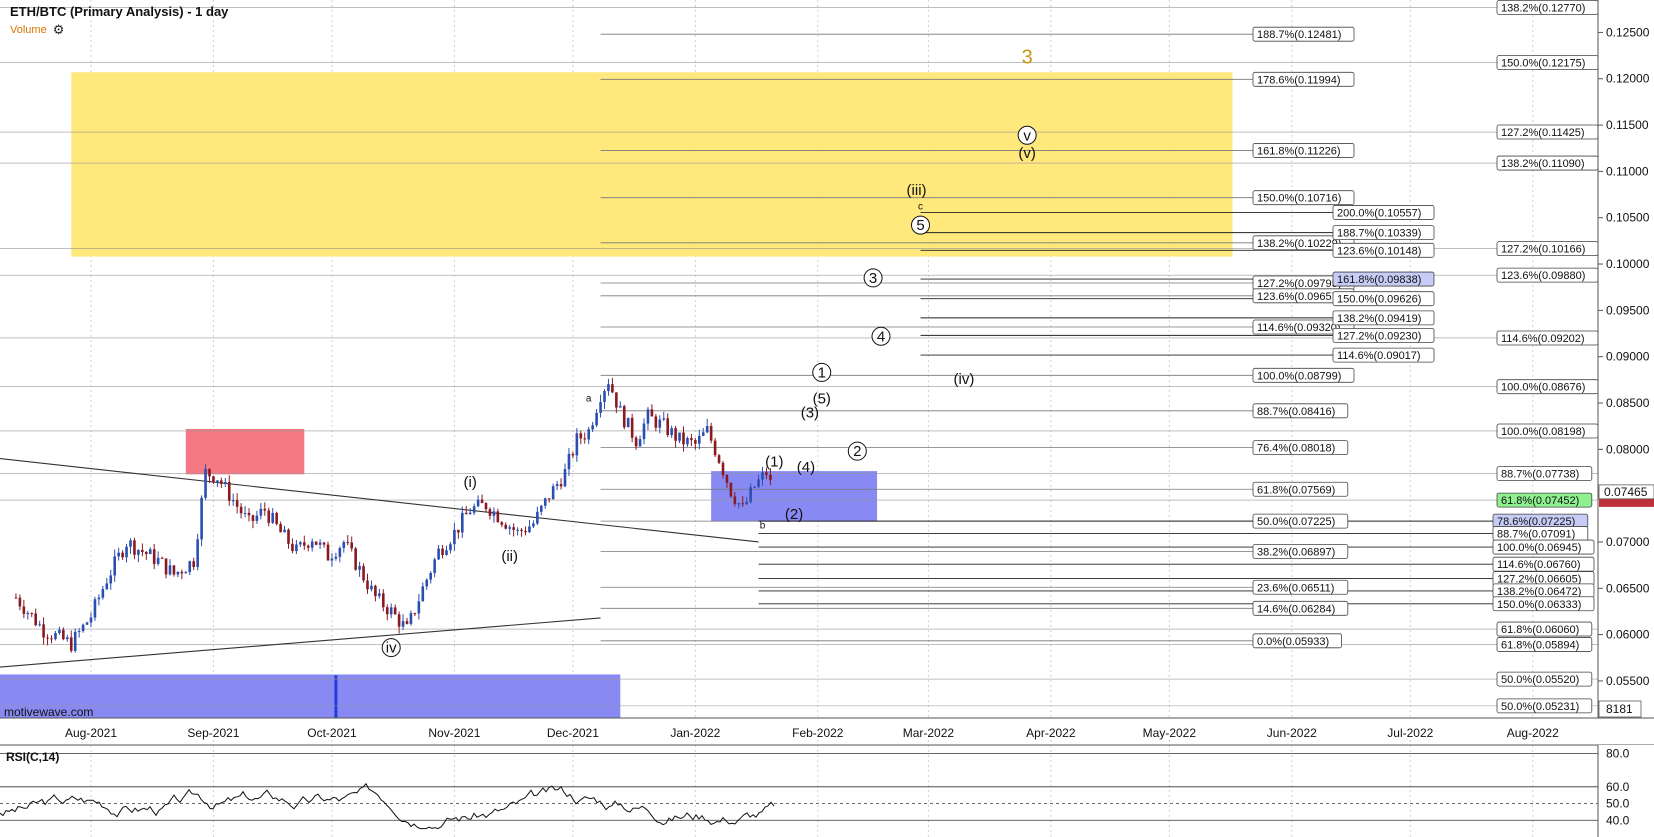 The image size is (1654, 837). Describe the element at coordinates (794, 496) in the screenshot. I see `support-zone-blue` at that location.